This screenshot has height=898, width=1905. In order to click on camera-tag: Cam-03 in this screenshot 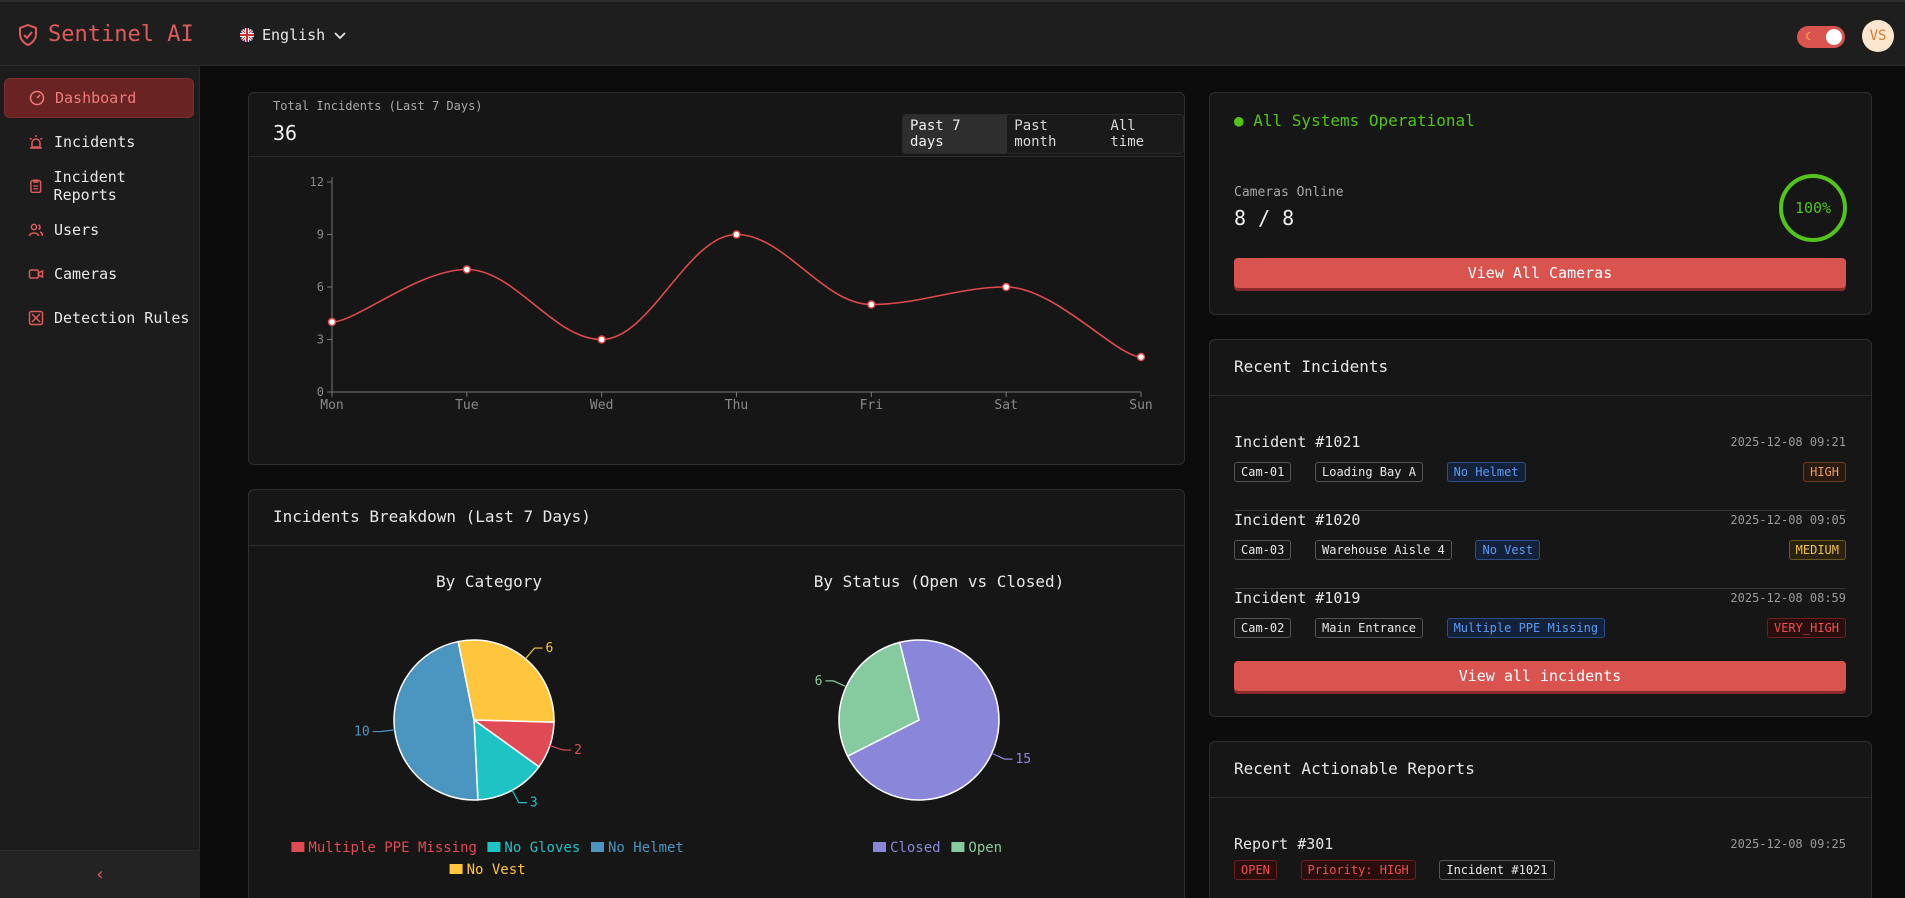, I will do `click(1263, 550)`.